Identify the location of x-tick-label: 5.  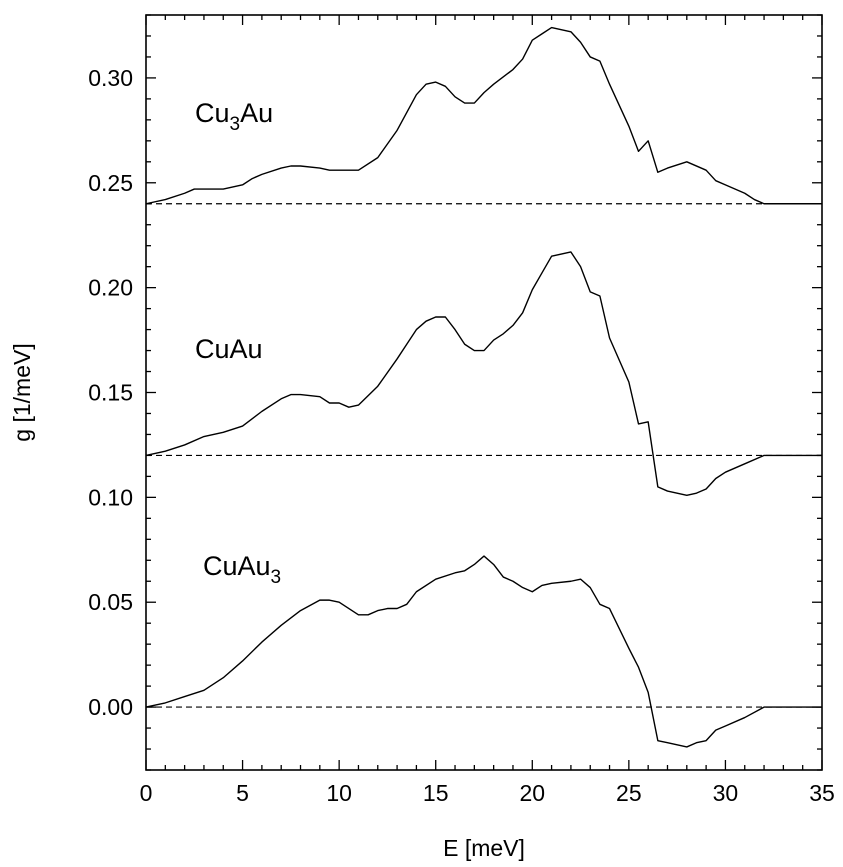
(242, 793).